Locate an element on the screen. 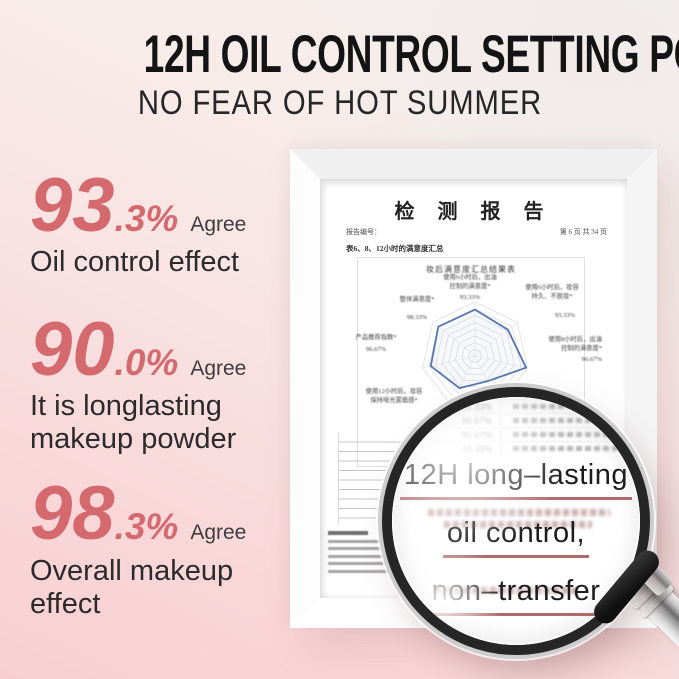 The width and height of the screenshot is (679, 679). magnifier-text-line-1: 12H long–lasting is located at coordinates (516, 479).